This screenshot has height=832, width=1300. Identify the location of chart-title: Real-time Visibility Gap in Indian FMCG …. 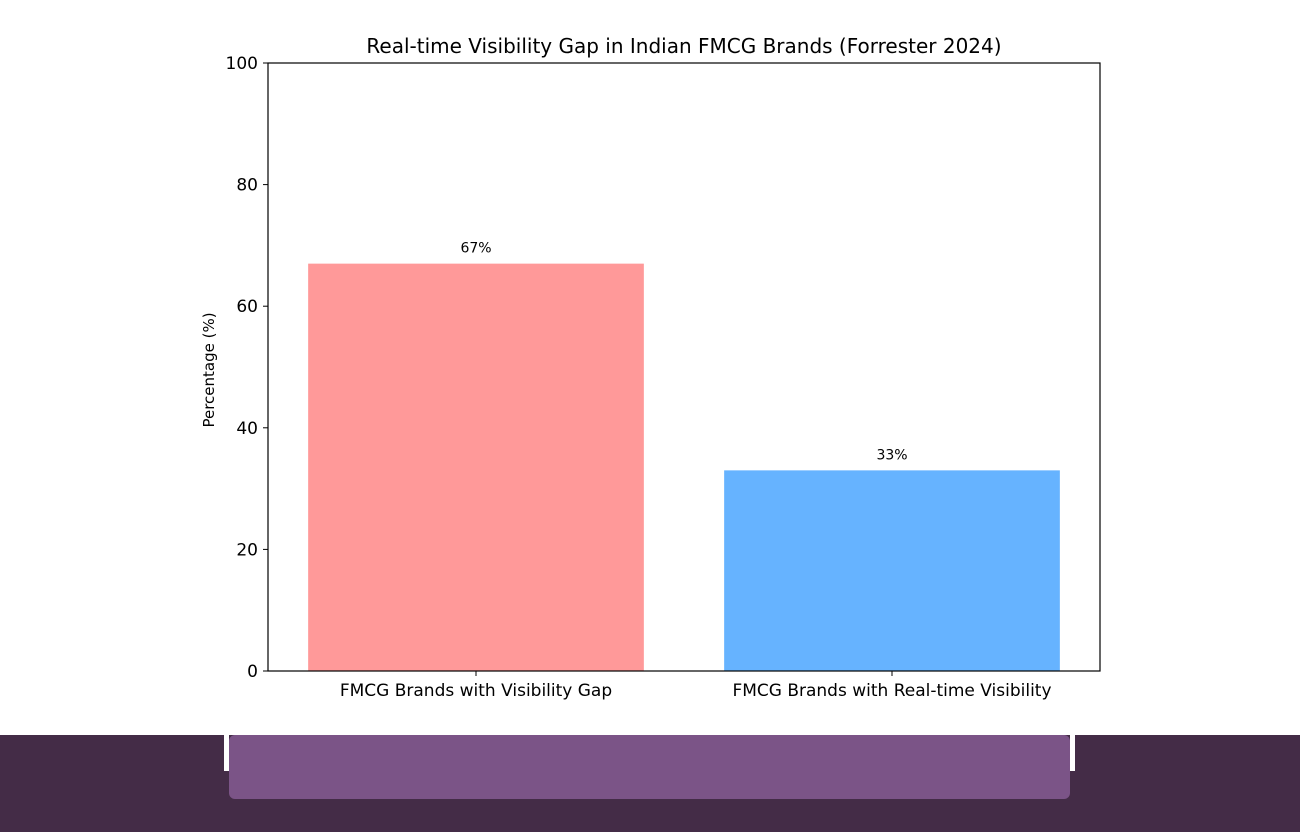
(683, 46).